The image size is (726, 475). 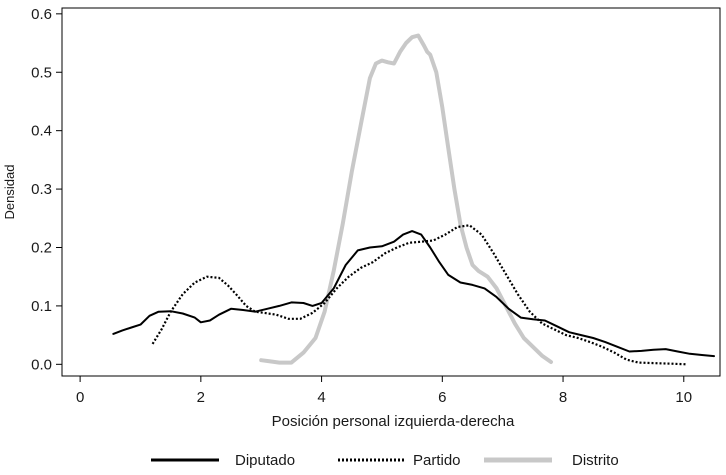 What do you see at coordinates (595, 460) in the screenshot?
I see `legend-label-distrito: Distrito` at bounding box center [595, 460].